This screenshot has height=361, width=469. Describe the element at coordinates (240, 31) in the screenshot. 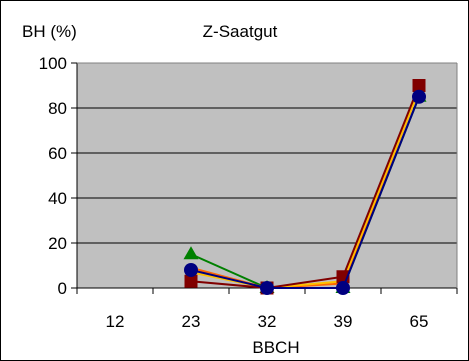

I see `chart-title: Z-Saatgut` at that location.